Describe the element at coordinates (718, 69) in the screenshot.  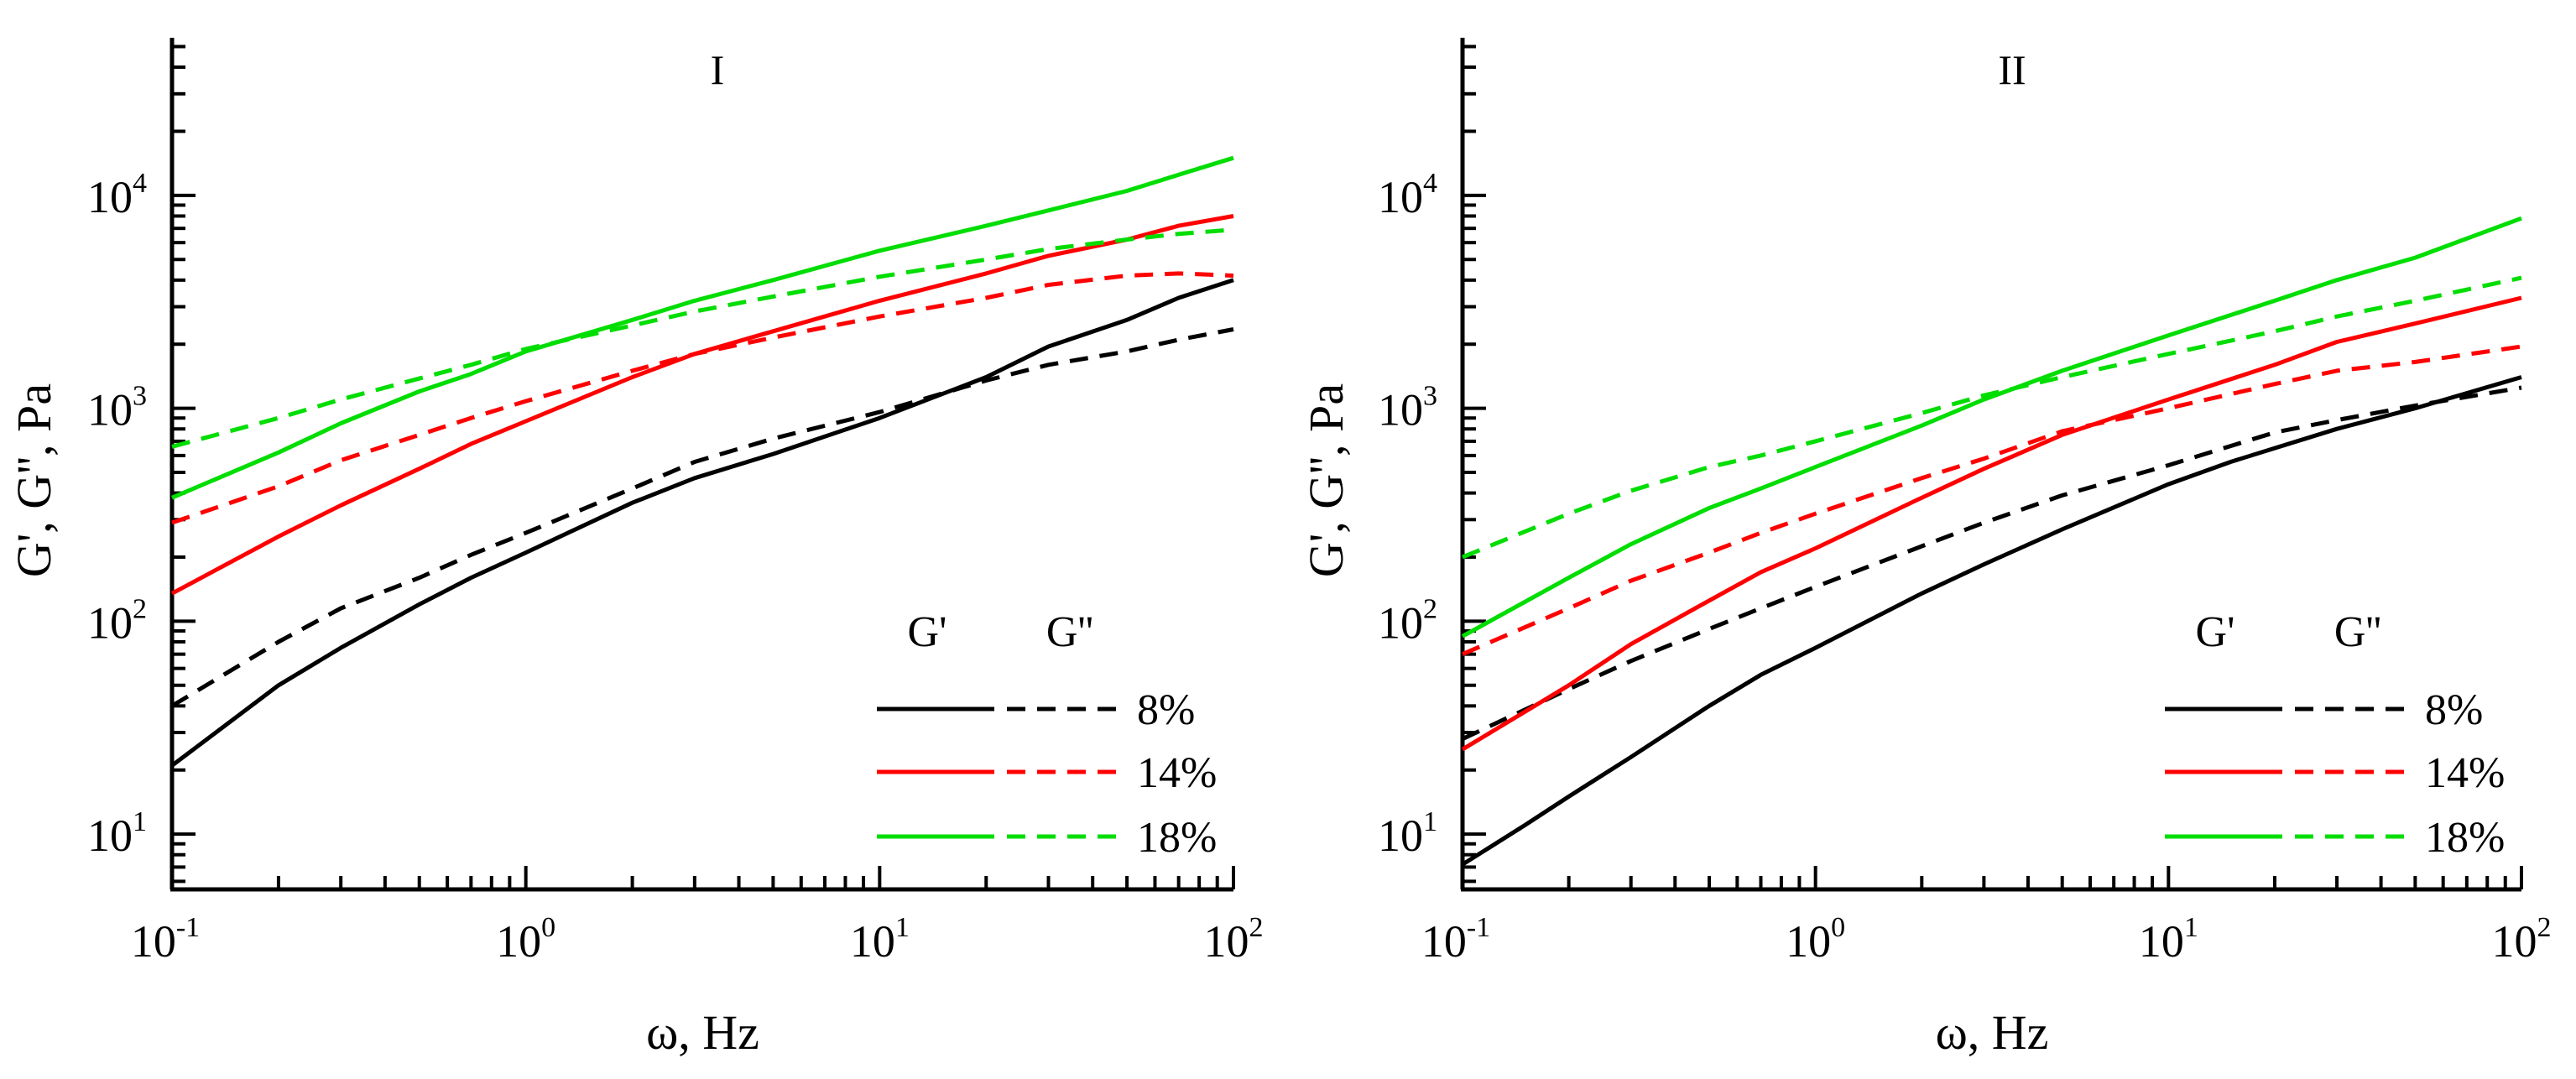
I see `panel-title: I` at that location.